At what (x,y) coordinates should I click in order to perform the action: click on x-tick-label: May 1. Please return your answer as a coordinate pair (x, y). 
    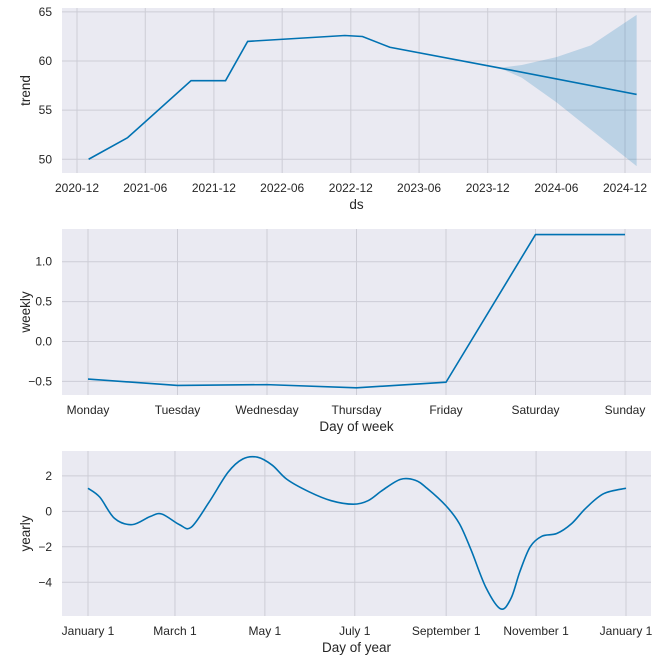
    Looking at the image, I should click on (265, 631).